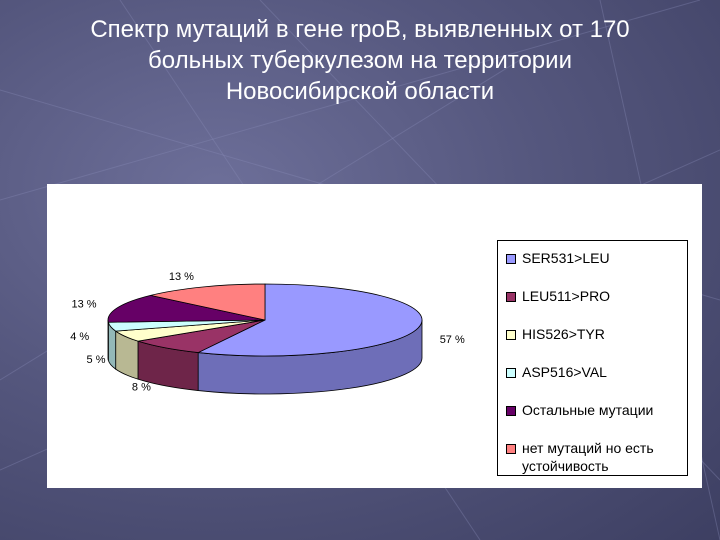 This screenshot has height=540, width=720. I want to click on pie-data-label-3: 4 %, so click(79, 337).